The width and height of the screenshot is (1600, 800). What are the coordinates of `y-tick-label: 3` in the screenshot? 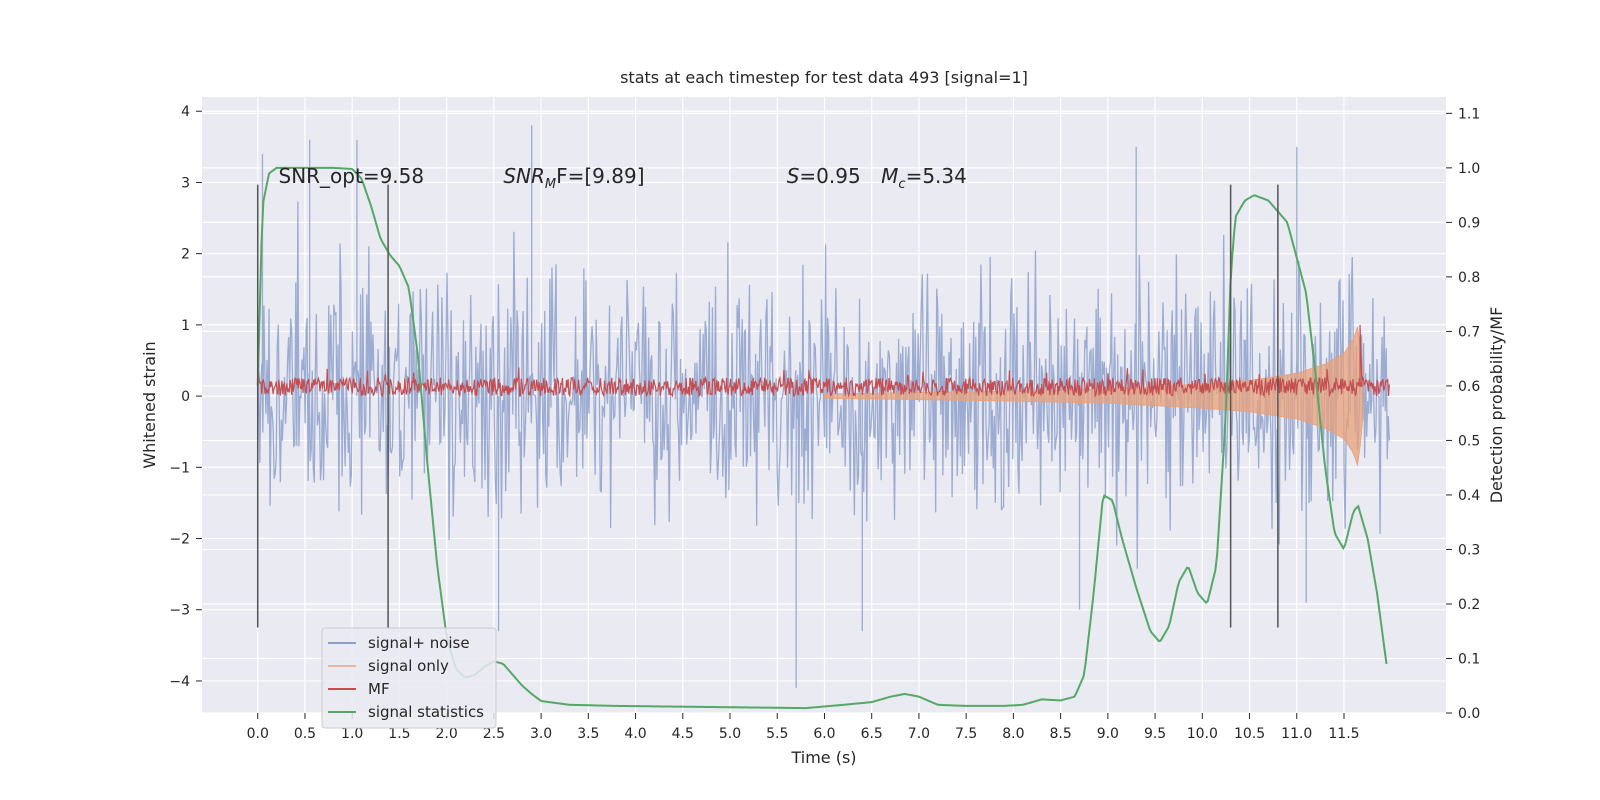 It's located at (185, 183).